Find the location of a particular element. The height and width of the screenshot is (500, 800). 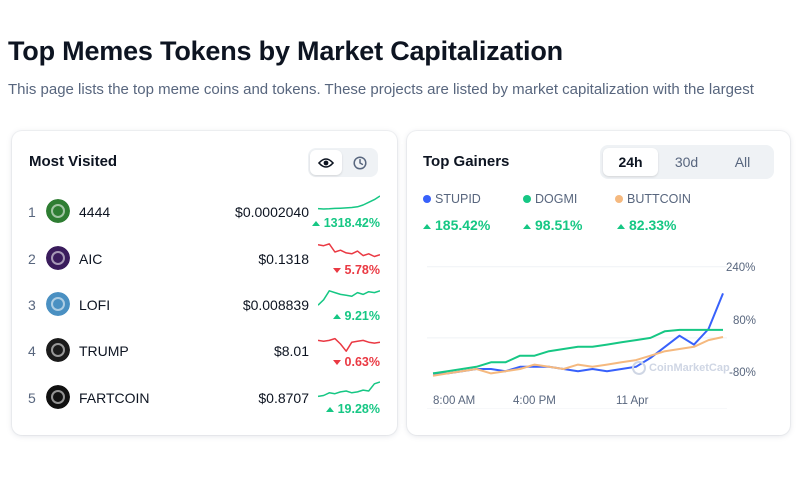

coin-name: LOFI is located at coordinates (95, 305).